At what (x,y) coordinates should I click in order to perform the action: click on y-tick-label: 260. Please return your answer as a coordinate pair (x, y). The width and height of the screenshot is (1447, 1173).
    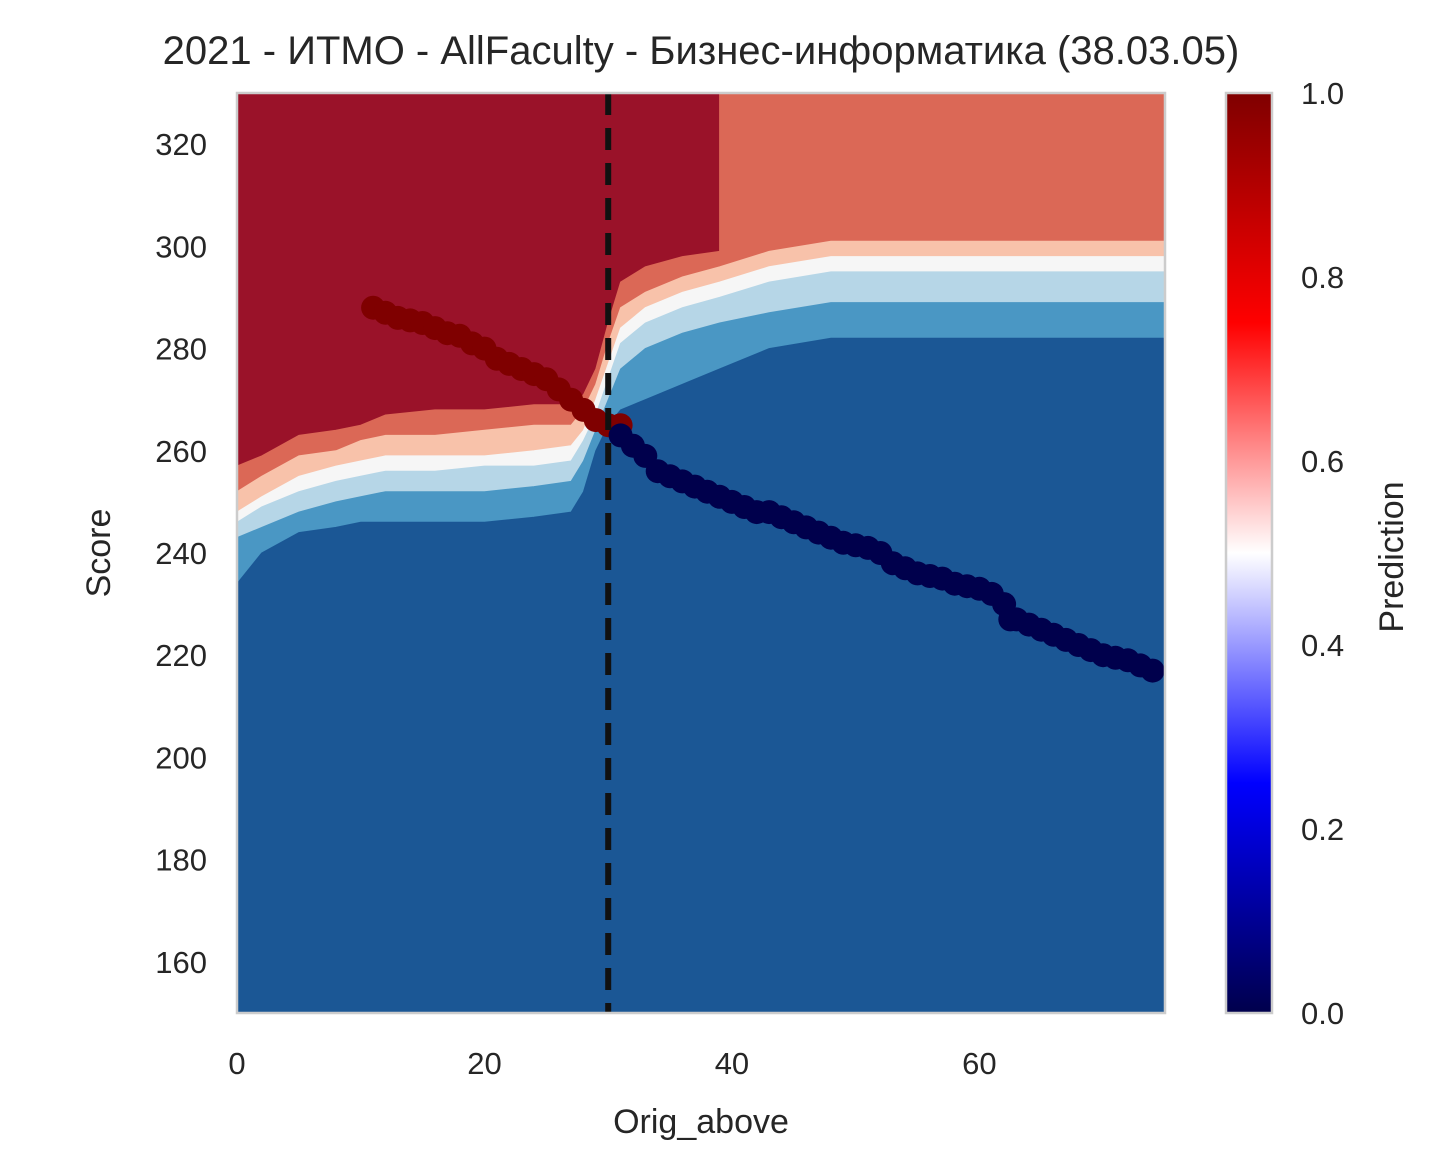
    Looking at the image, I should click on (181, 451).